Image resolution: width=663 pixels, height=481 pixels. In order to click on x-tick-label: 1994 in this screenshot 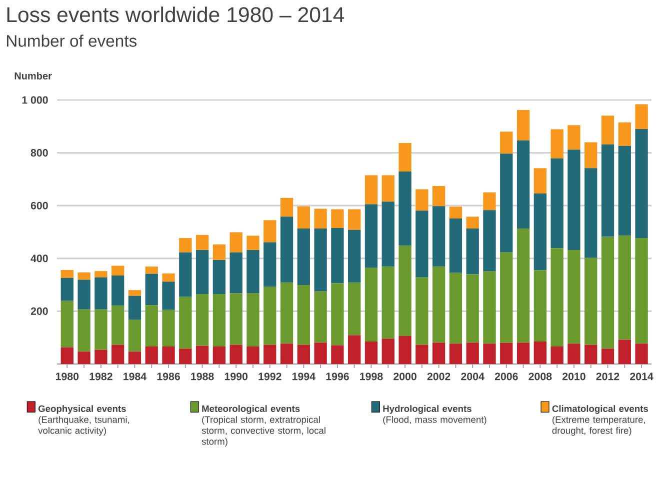, I will do `click(304, 376)`.